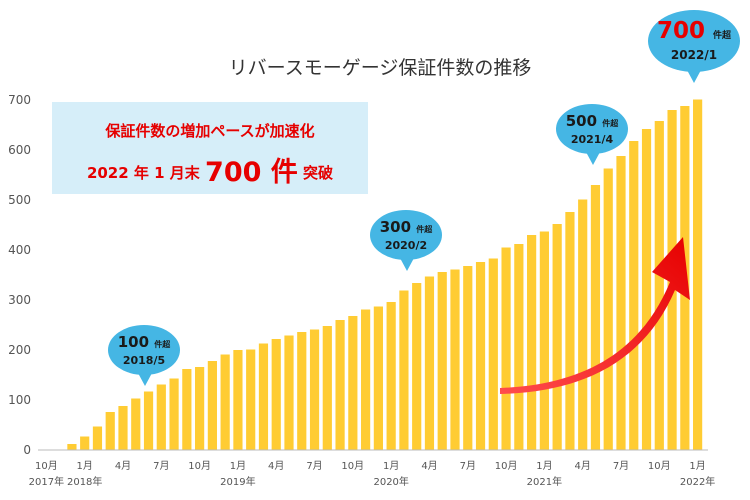 The image size is (750, 500). I want to click on promo-count: 700 件, so click(251, 172).